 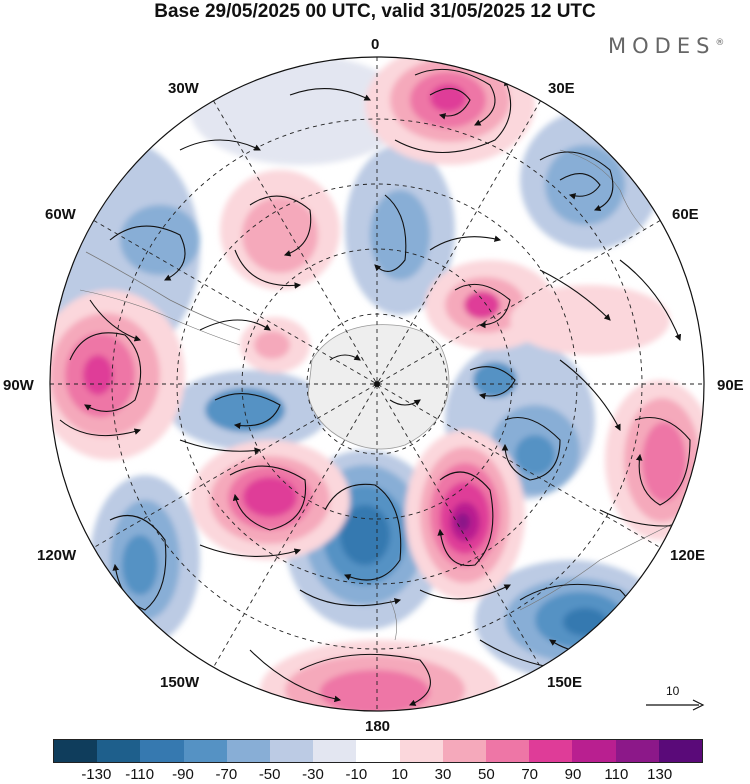 I want to click on colorbar-tick-label: 130, so click(x=660, y=774).